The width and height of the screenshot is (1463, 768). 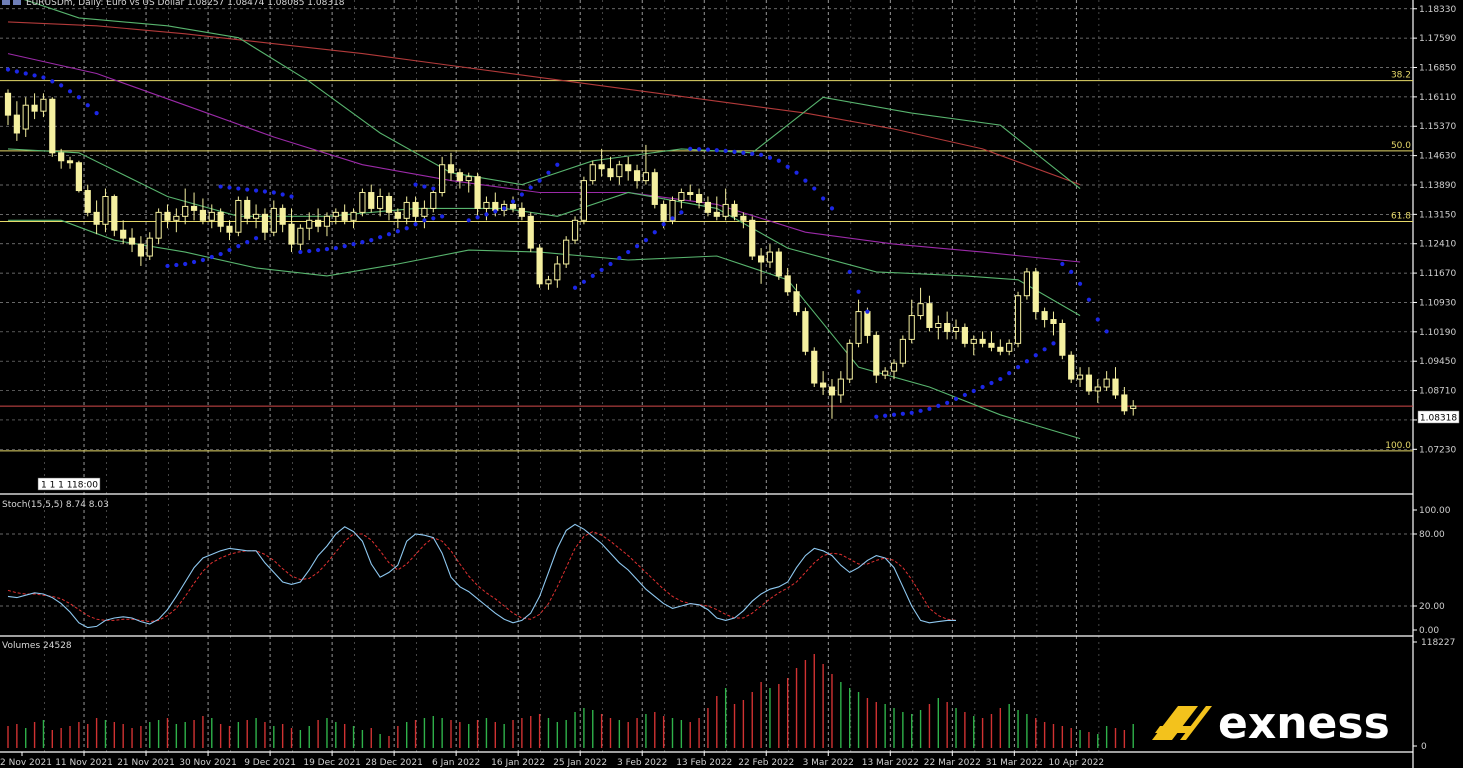 What do you see at coordinates (1438, 417) in the screenshot?
I see `current-price-tag: 1.08318` at bounding box center [1438, 417].